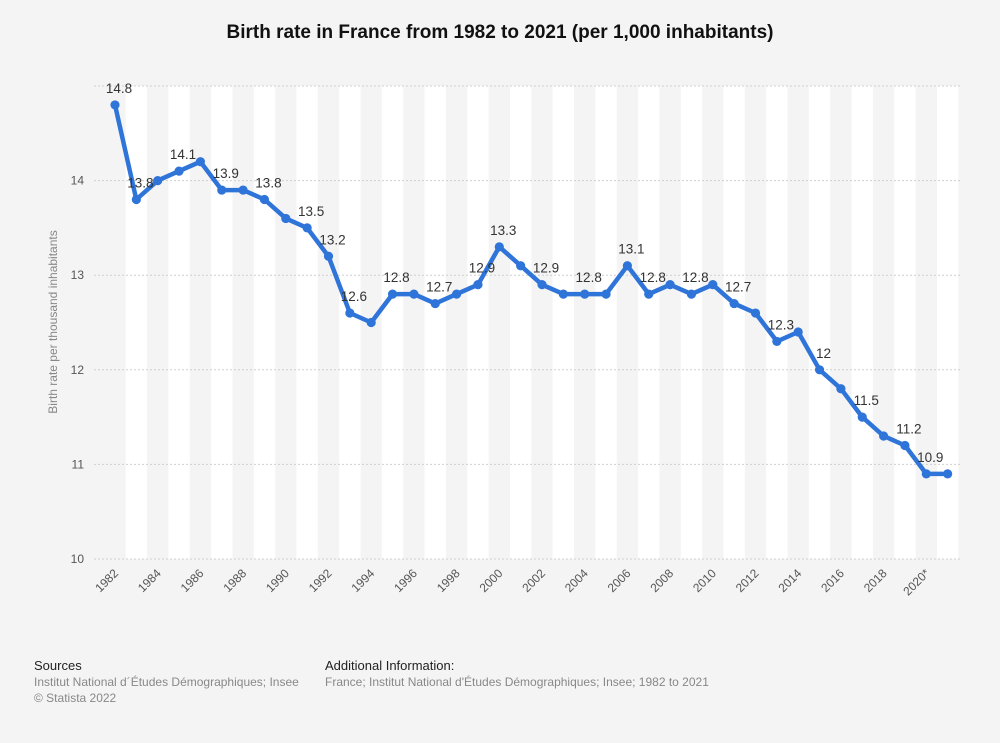 This screenshot has width=1000, height=743. What do you see at coordinates (576, 580) in the screenshot?
I see `x-tick-label: 2004` at bounding box center [576, 580].